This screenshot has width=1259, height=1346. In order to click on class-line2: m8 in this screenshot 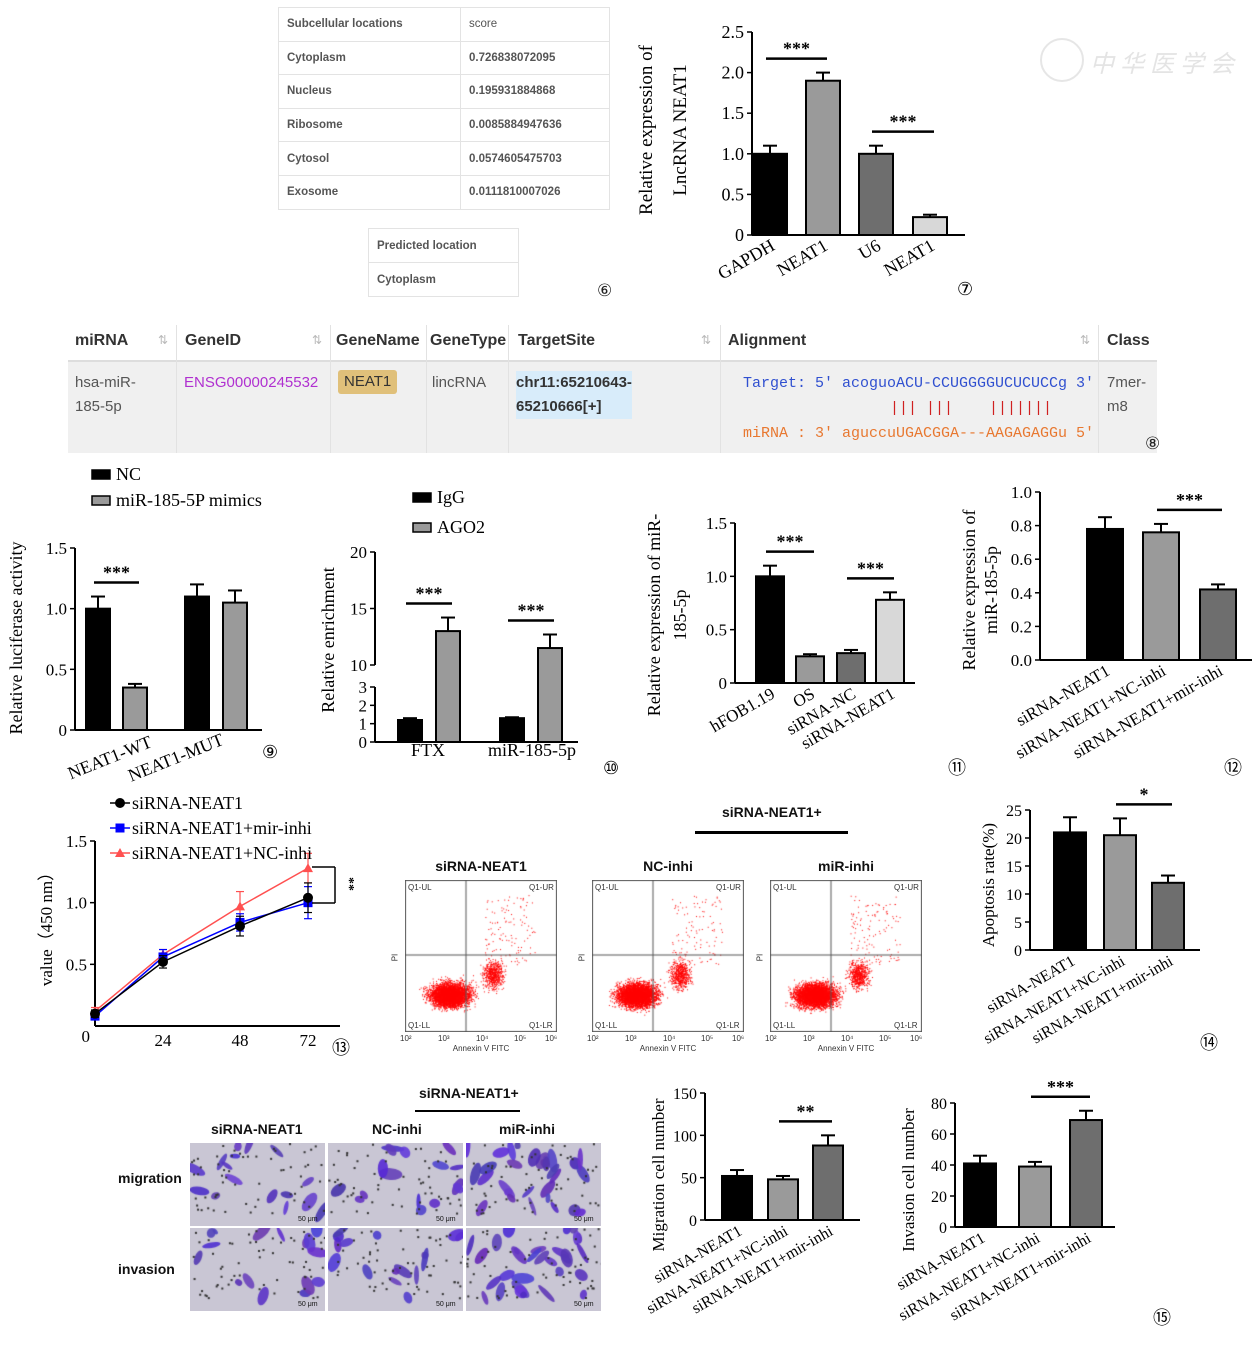, I will do `click(1117, 406)`.